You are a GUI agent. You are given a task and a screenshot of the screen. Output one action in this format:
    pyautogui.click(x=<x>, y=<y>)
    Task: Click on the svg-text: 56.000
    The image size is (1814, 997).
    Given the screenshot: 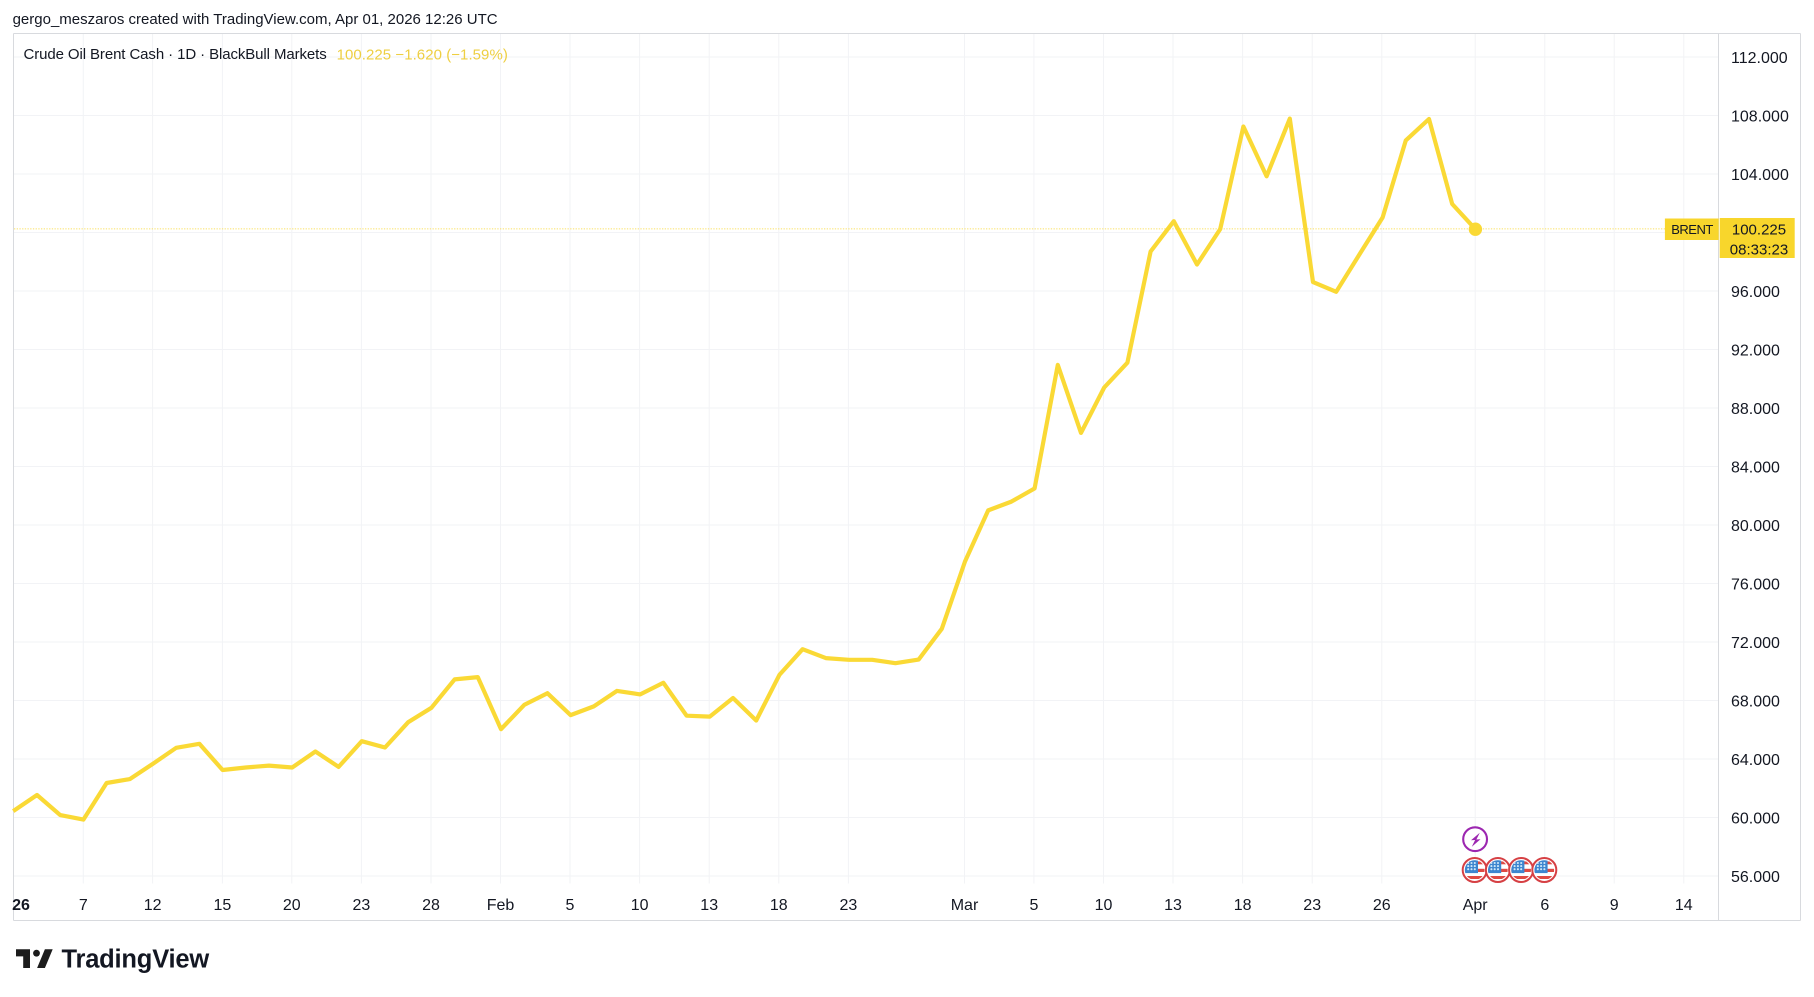 What is the action you would take?
    pyautogui.click(x=1755, y=877)
    